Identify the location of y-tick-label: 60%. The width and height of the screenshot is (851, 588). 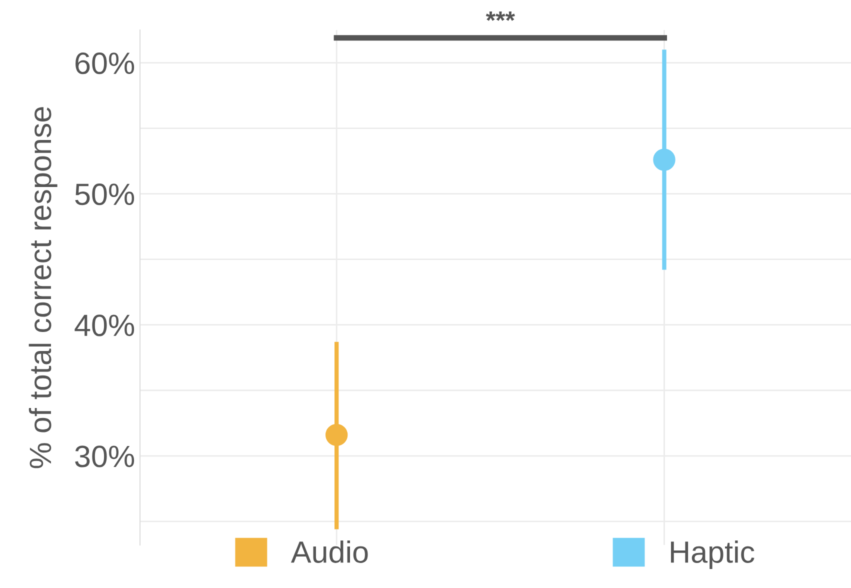
(105, 63).